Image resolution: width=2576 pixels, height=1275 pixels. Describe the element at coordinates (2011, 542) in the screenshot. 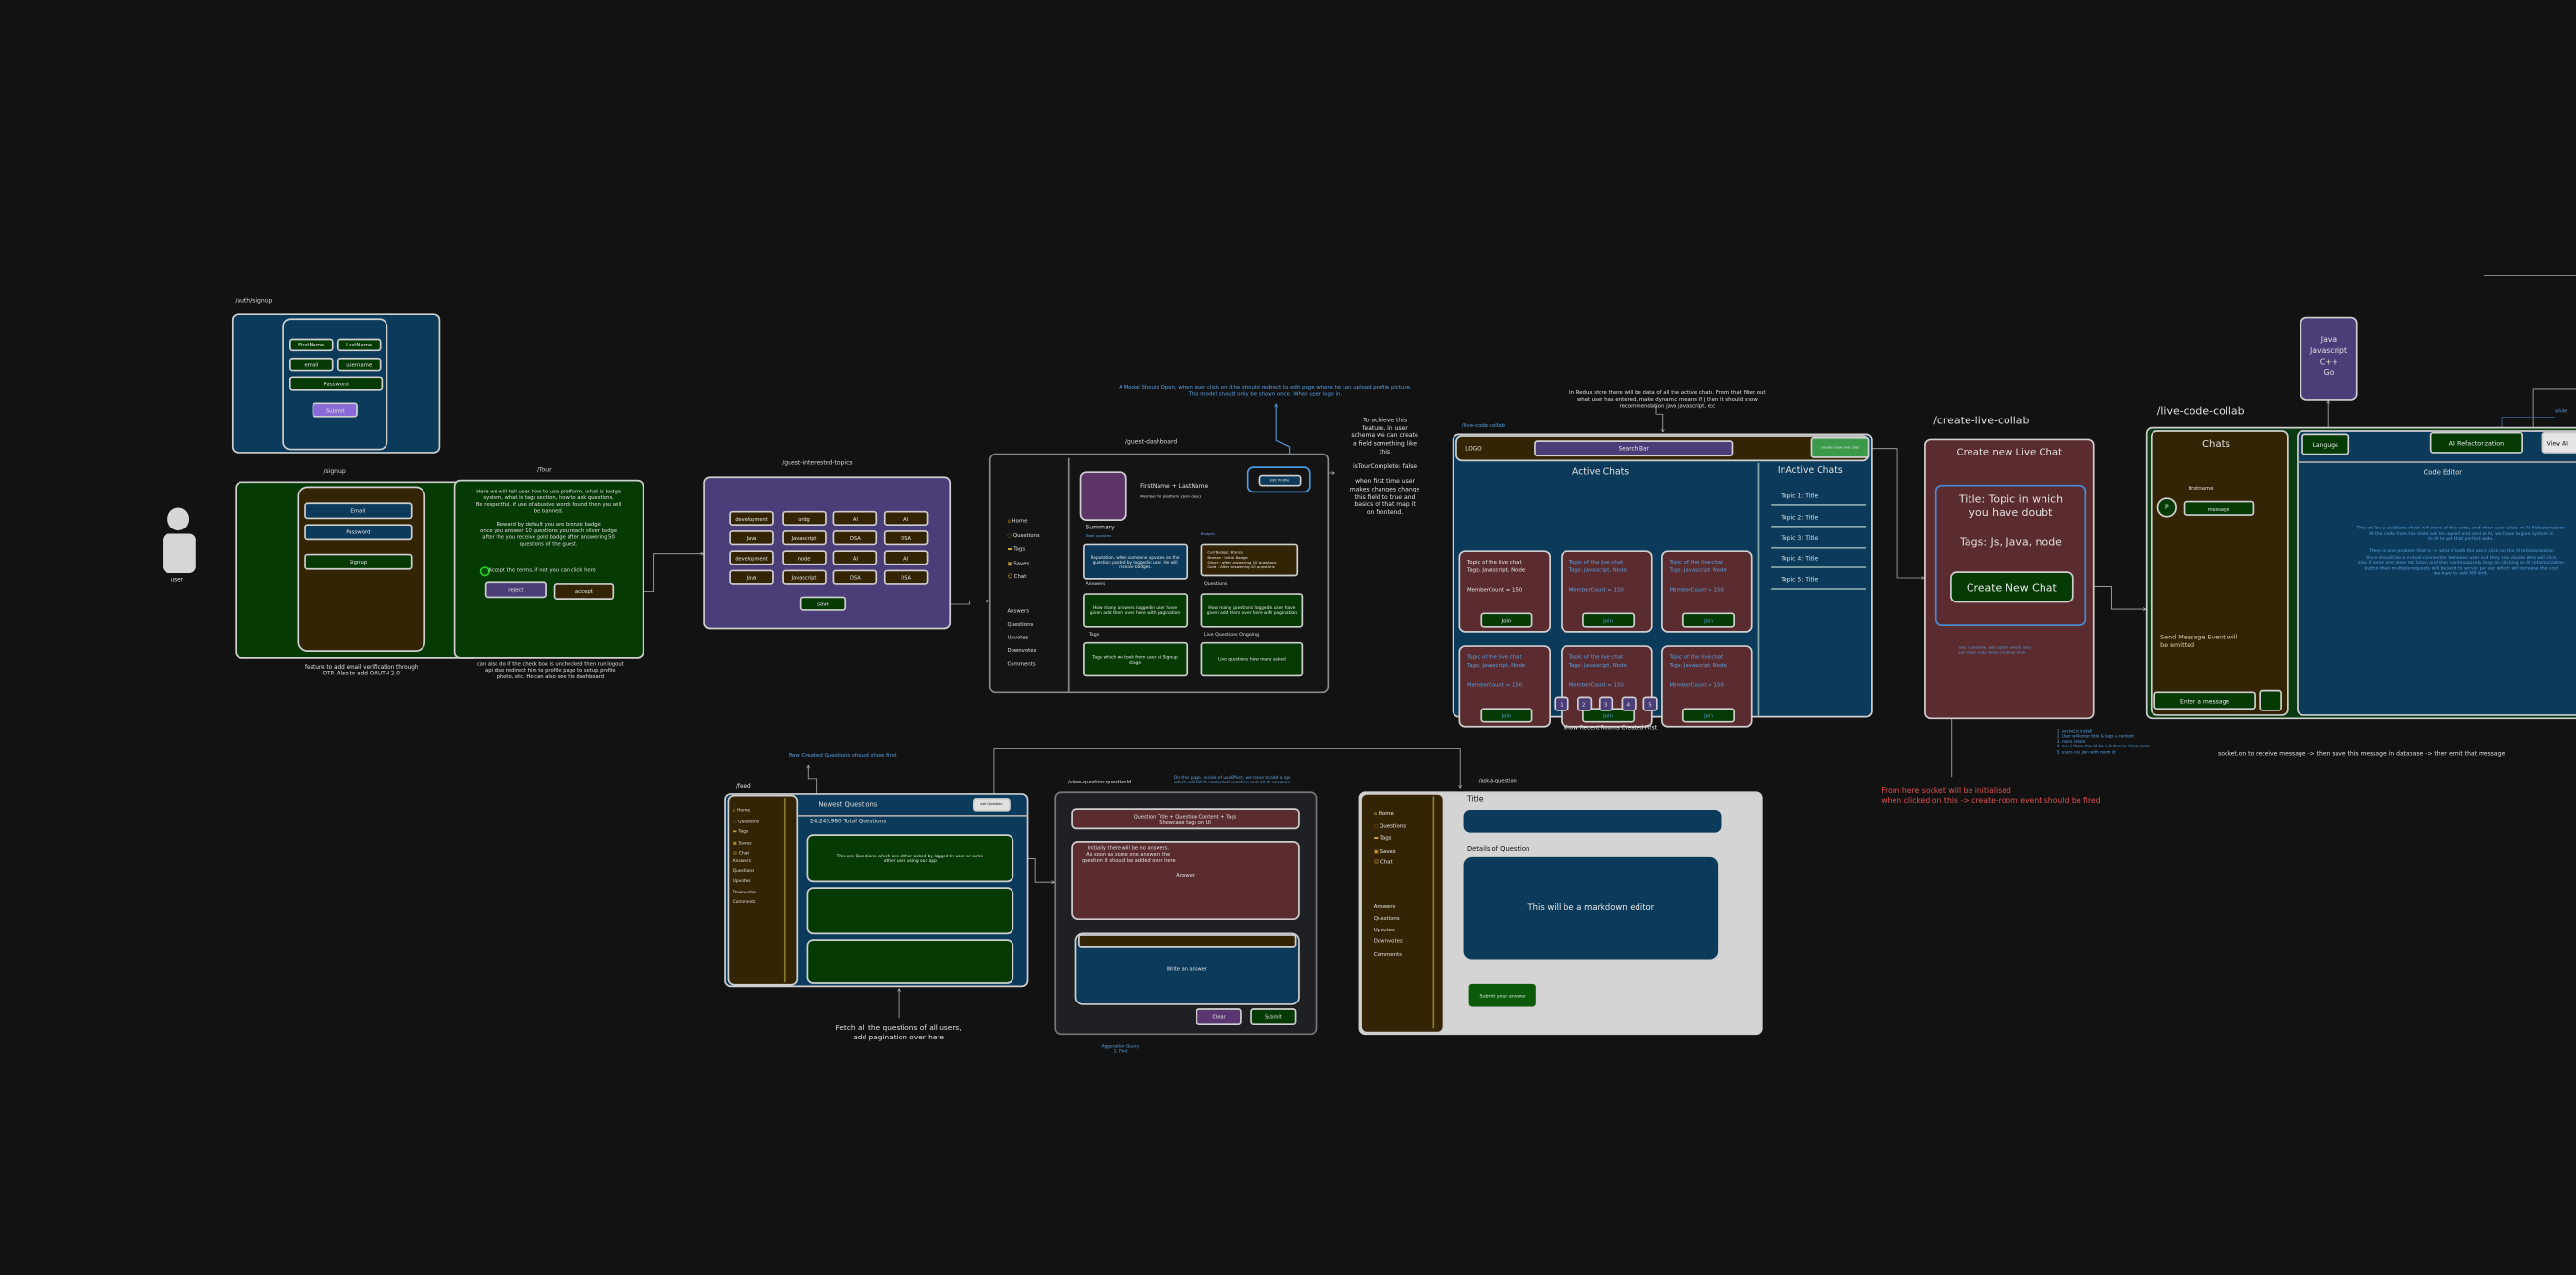

I see `chat-tags-field: Tags: Js, Java, node` at that location.